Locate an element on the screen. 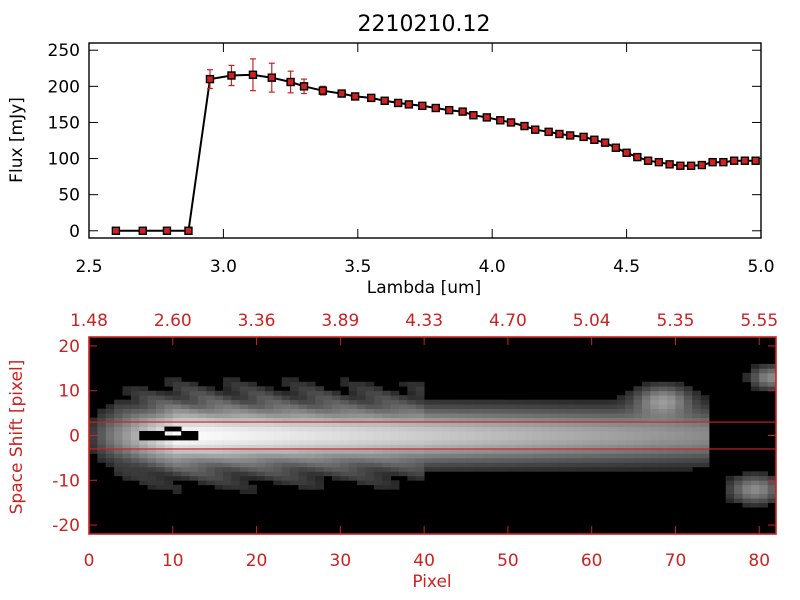 This screenshot has height=600, width=800. y-tick-label: 150 is located at coordinates (64, 123).